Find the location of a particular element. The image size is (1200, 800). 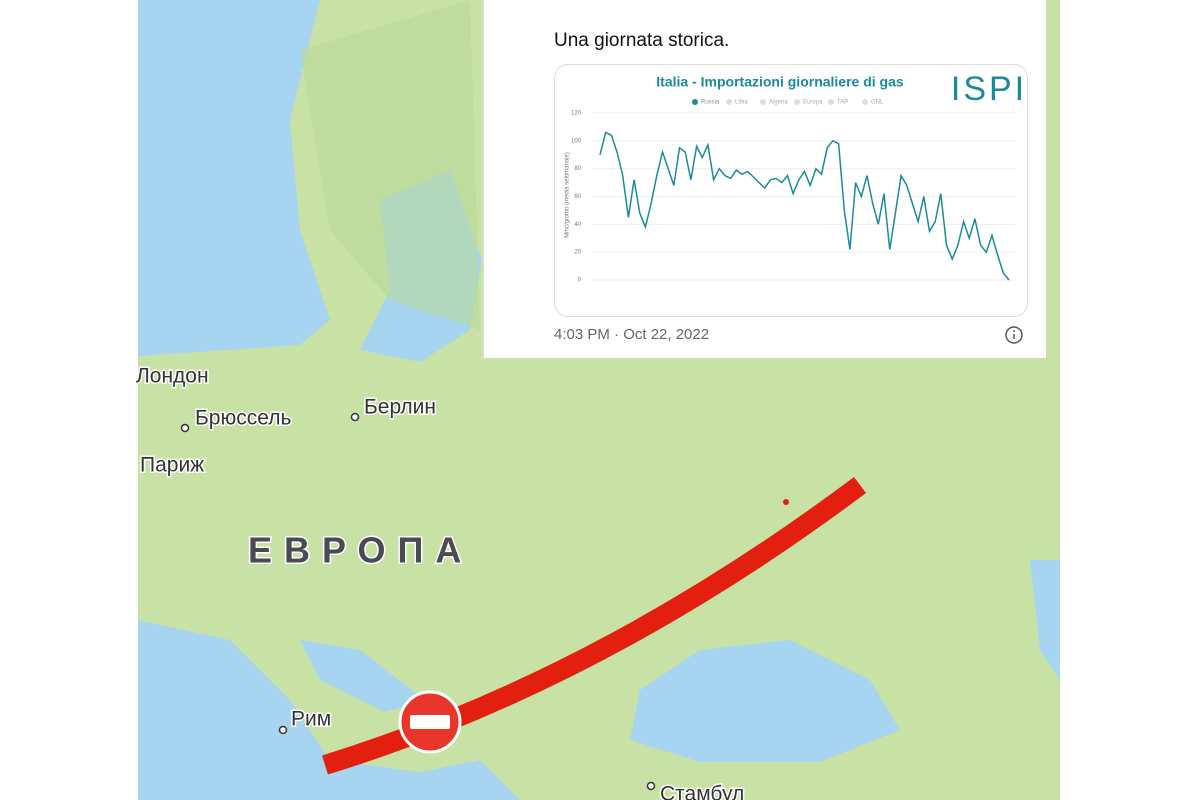

legend-label: Europa is located at coordinates (813, 103).